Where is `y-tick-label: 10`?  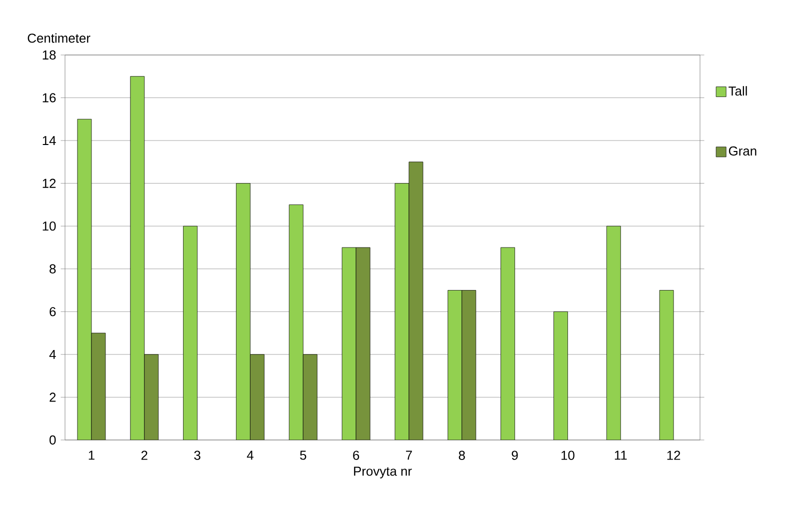
y-tick-label: 10 is located at coordinates (49, 226).